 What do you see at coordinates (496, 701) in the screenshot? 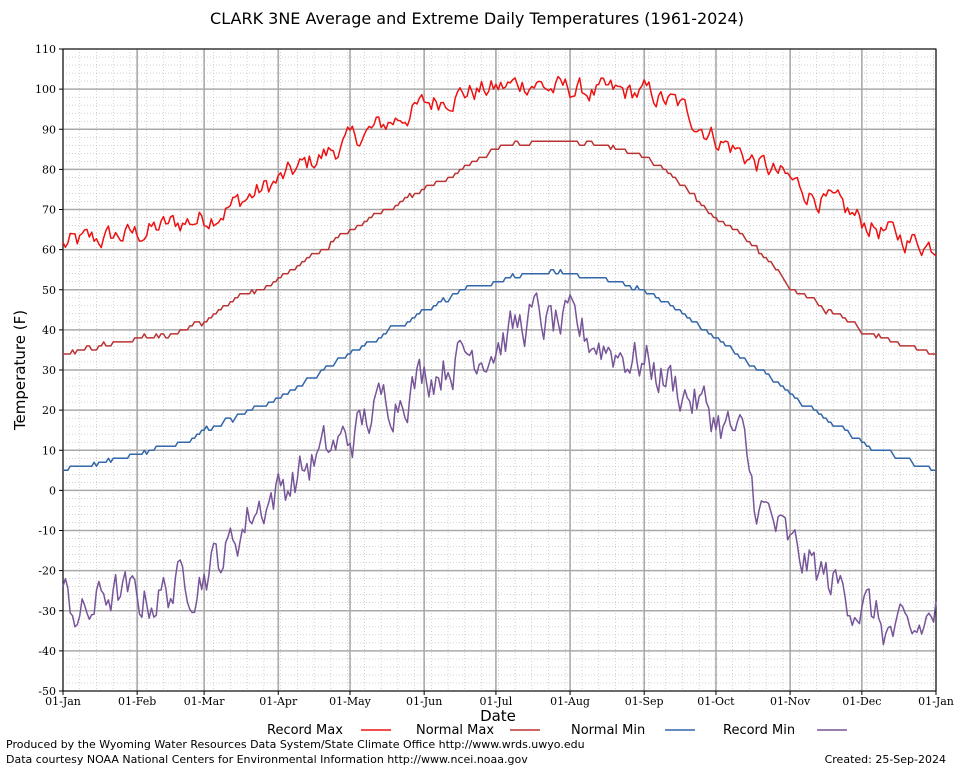
I see `x-tick-label: 01-Jul` at bounding box center [496, 701].